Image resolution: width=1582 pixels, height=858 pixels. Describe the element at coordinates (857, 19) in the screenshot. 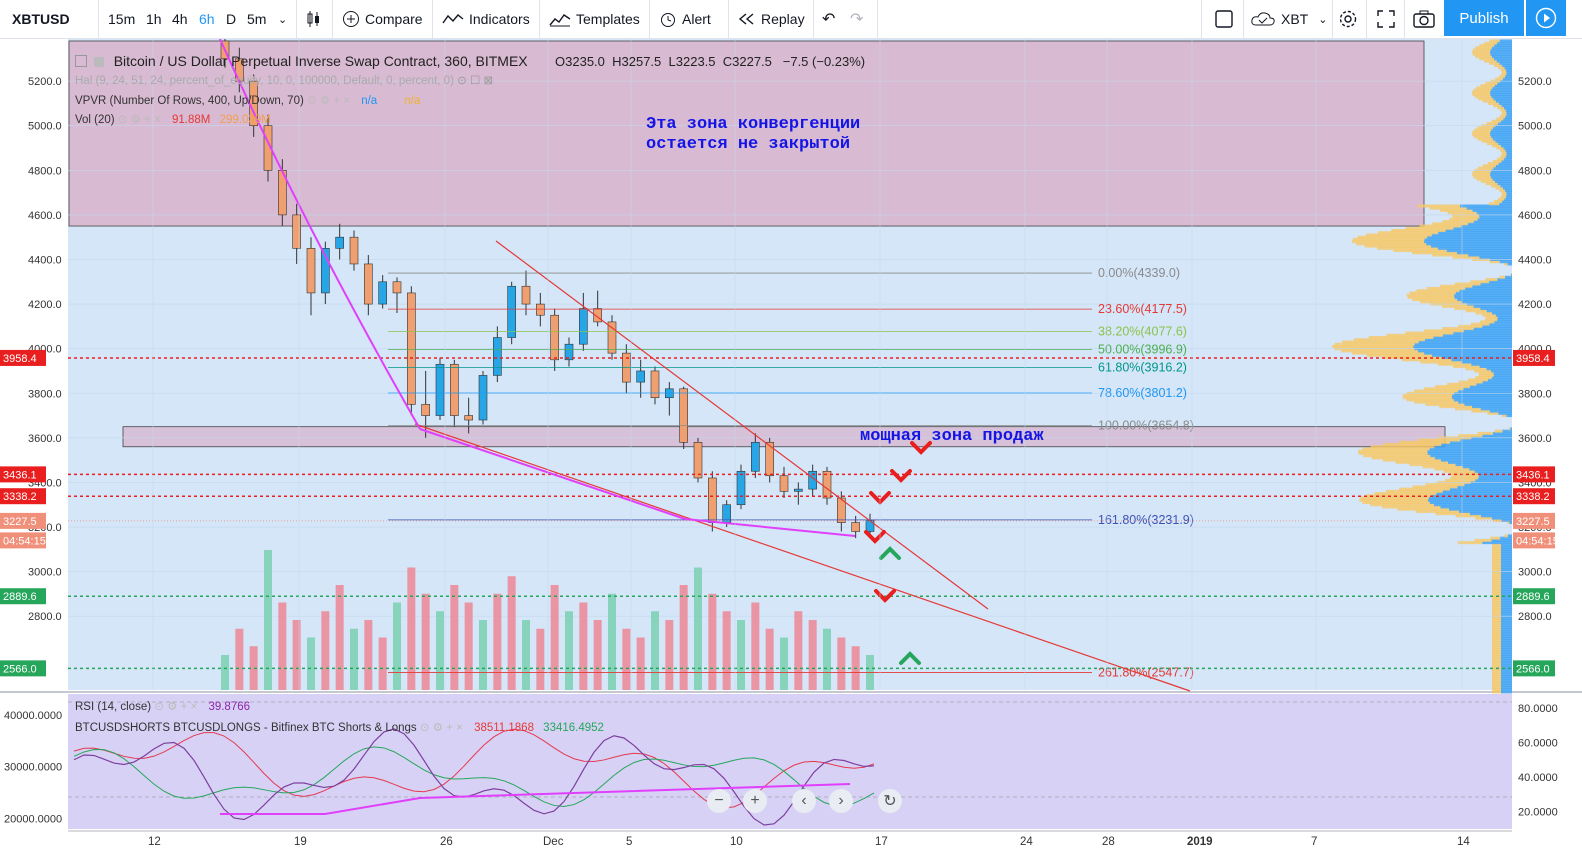

I see `redo-icon: ↷` at that location.